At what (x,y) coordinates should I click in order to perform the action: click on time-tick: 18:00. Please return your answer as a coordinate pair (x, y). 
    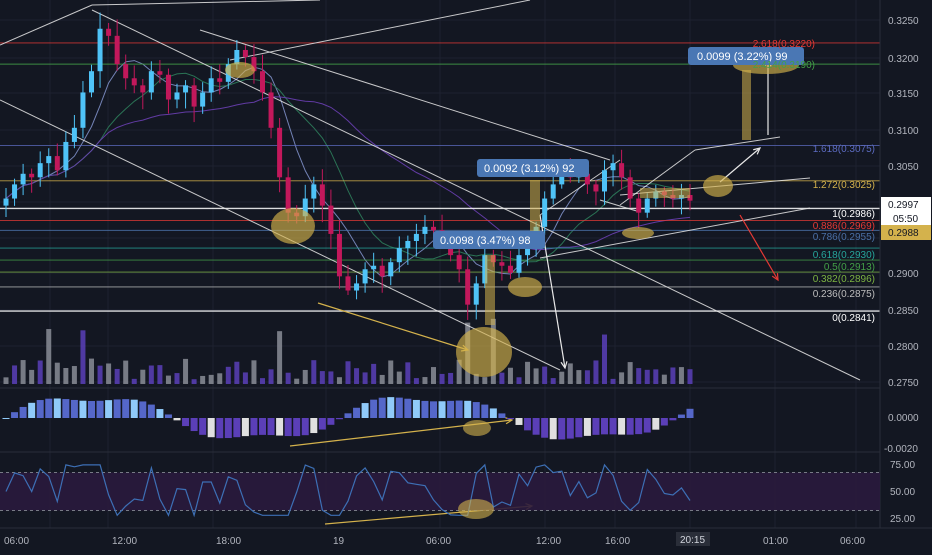
    Looking at the image, I should click on (228, 541).